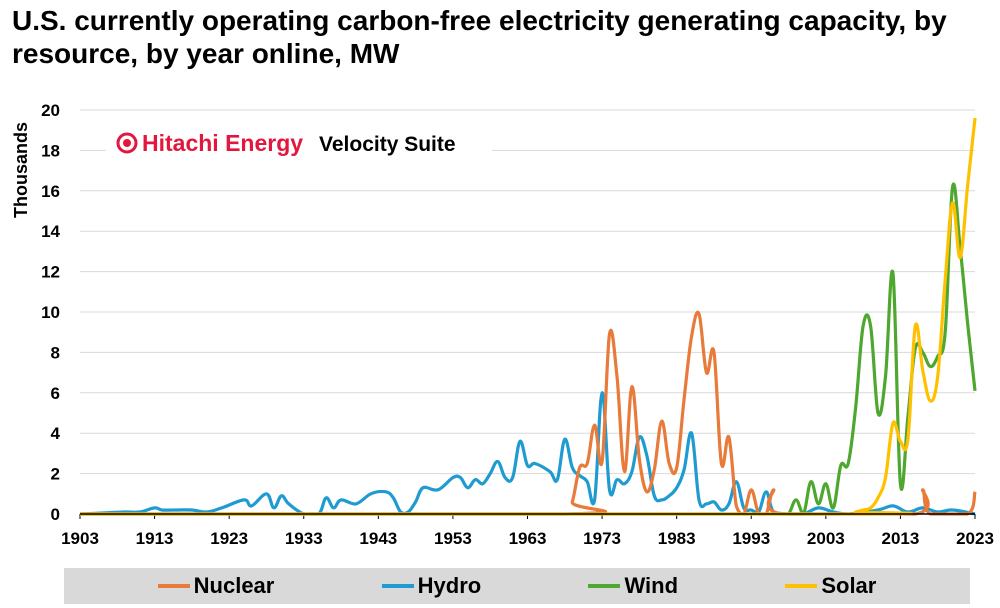  What do you see at coordinates (751, 538) in the screenshot?
I see `x-tick-label: 1993` at bounding box center [751, 538].